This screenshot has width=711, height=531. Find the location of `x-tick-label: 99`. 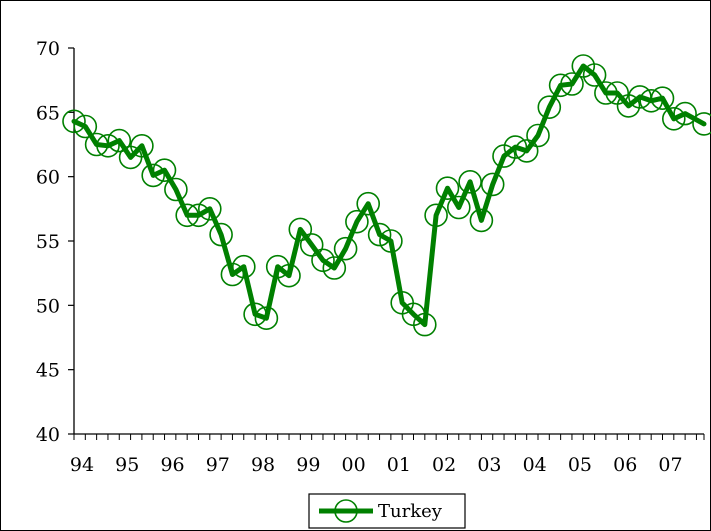

x-tick-label: 99 is located at coordinates (308, 465).